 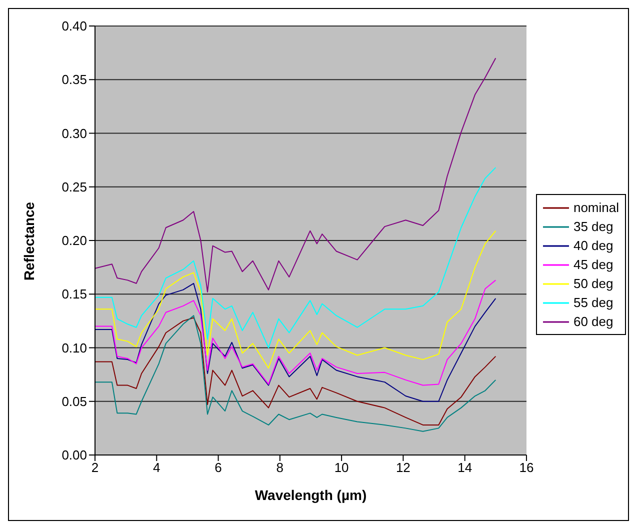 I want to click on y-tick-label: 0.30, so click(x=74, y=133).